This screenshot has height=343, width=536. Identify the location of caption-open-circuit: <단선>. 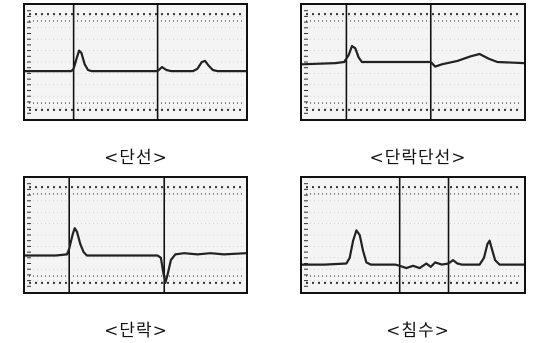
(136, 158).